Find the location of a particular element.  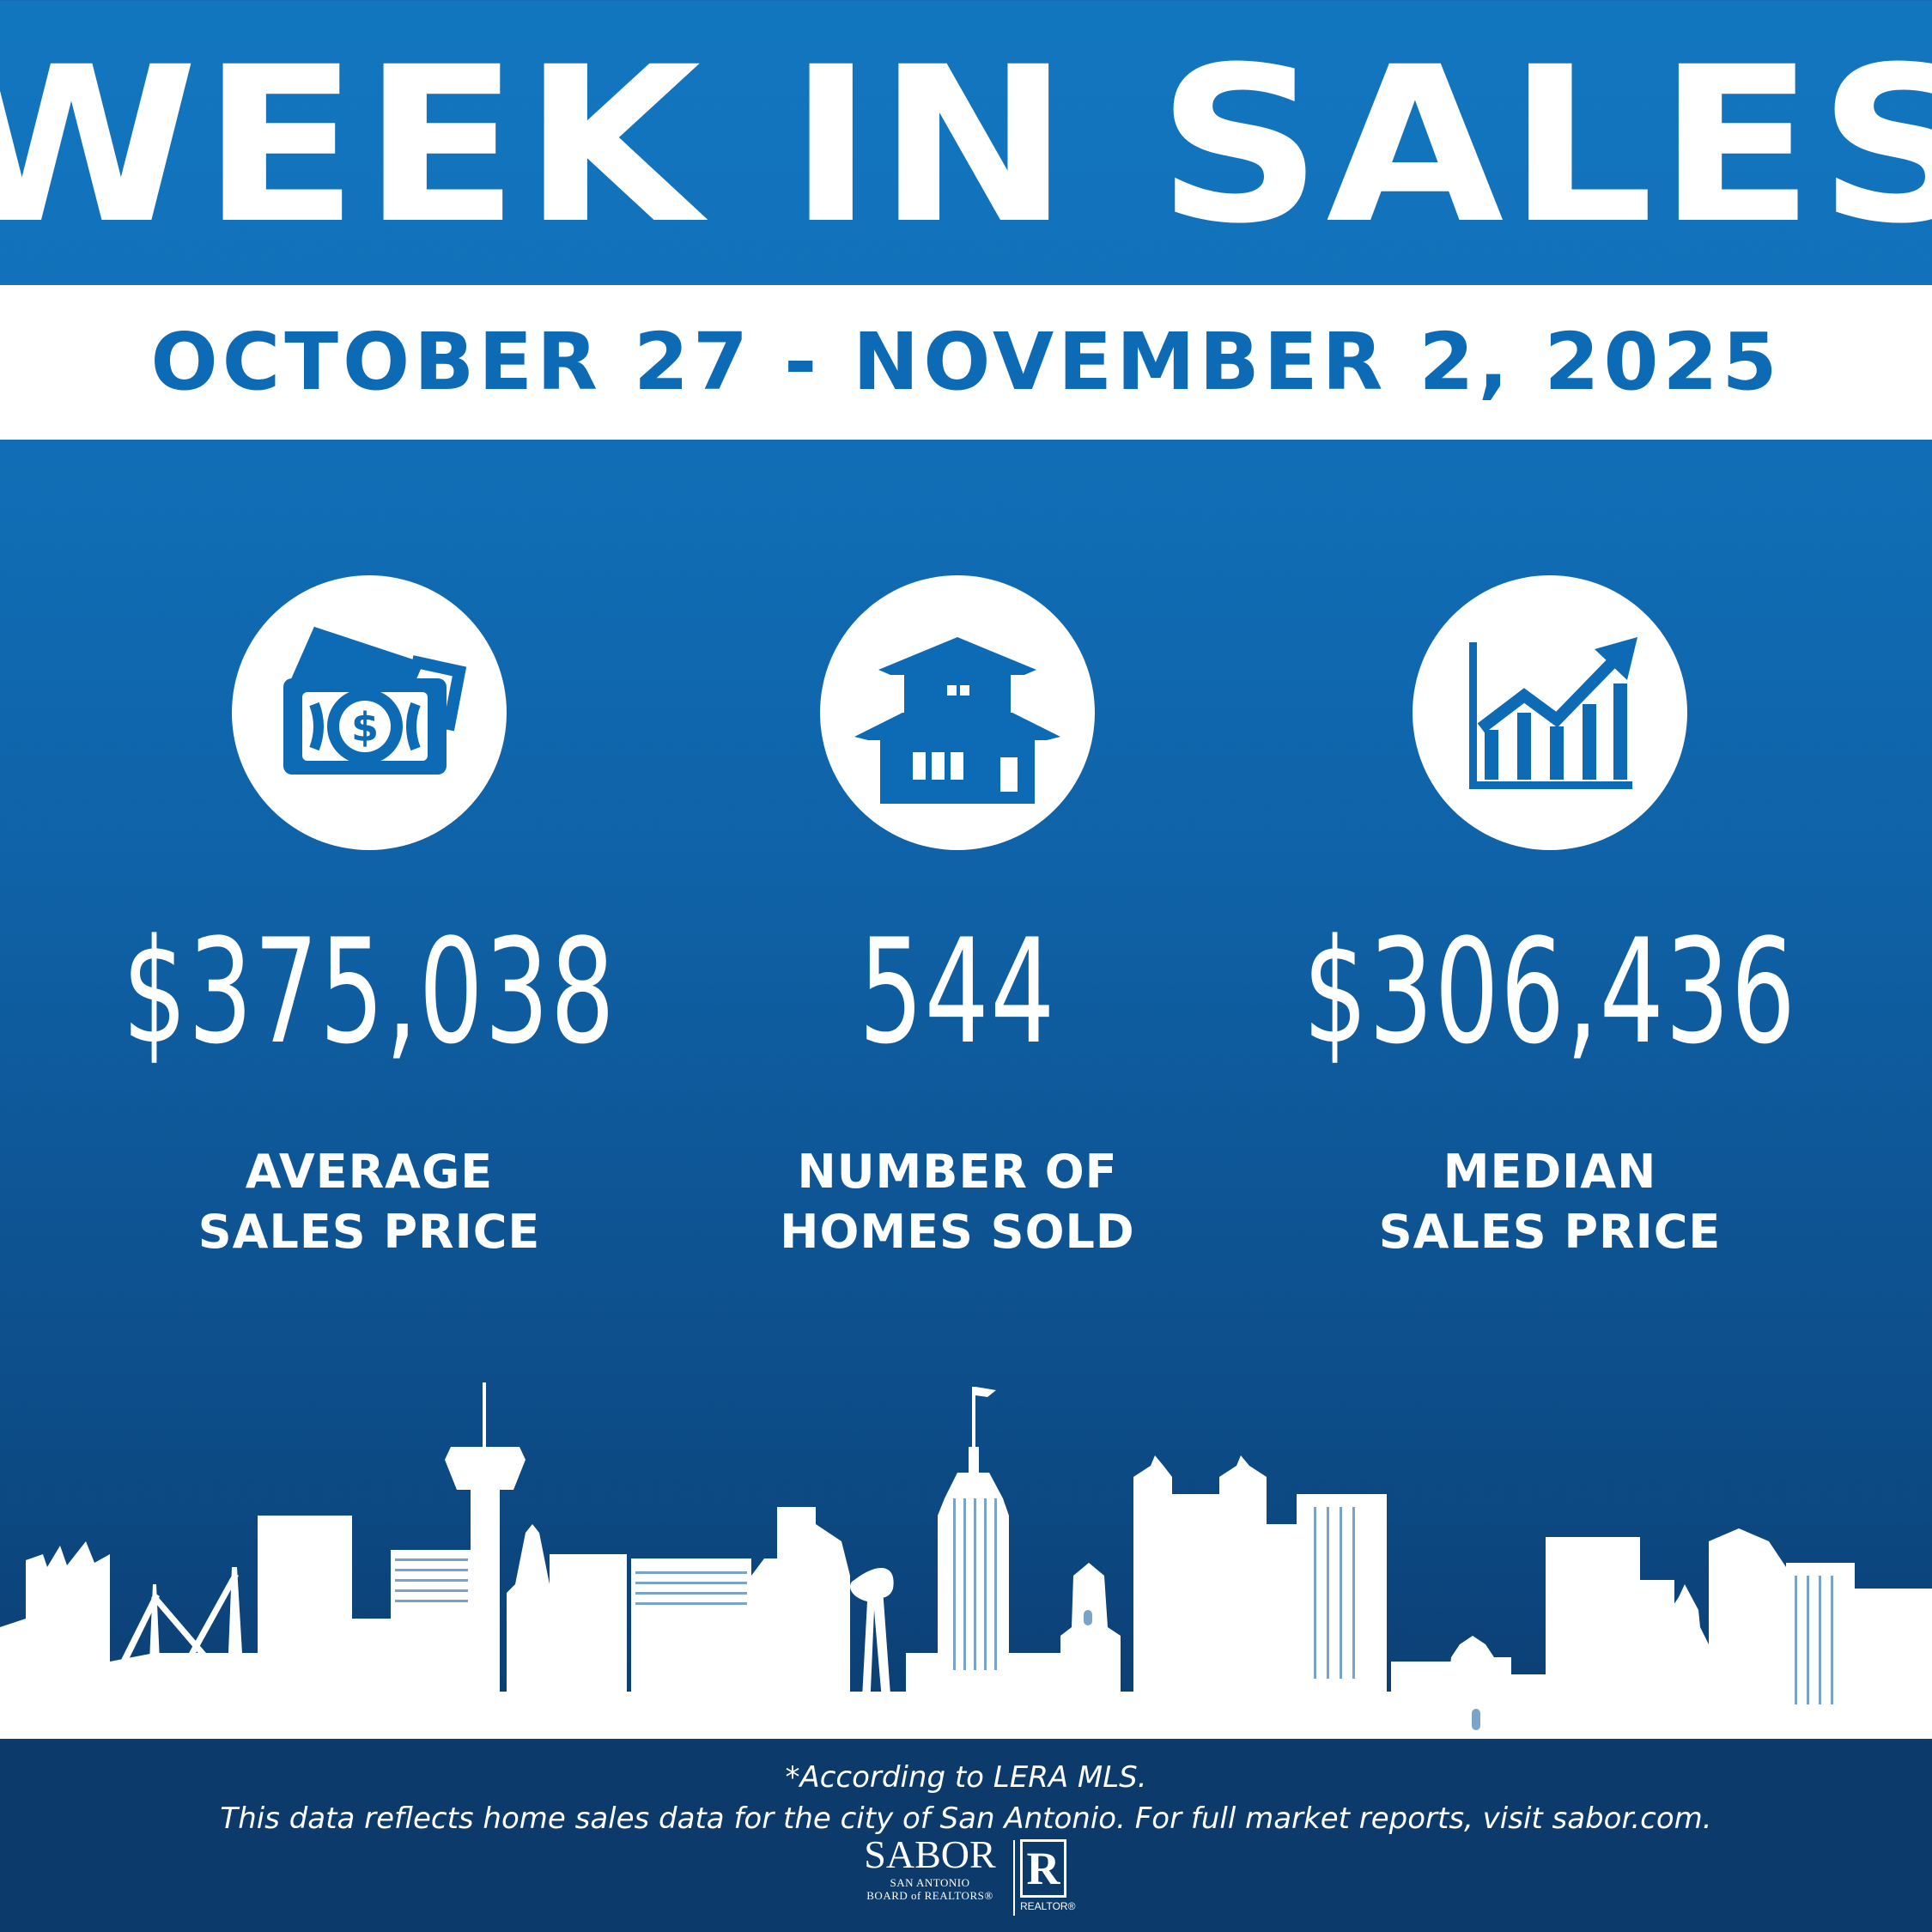

source-note: *According to LERA MLS. is located at coordinates (966, 1777).